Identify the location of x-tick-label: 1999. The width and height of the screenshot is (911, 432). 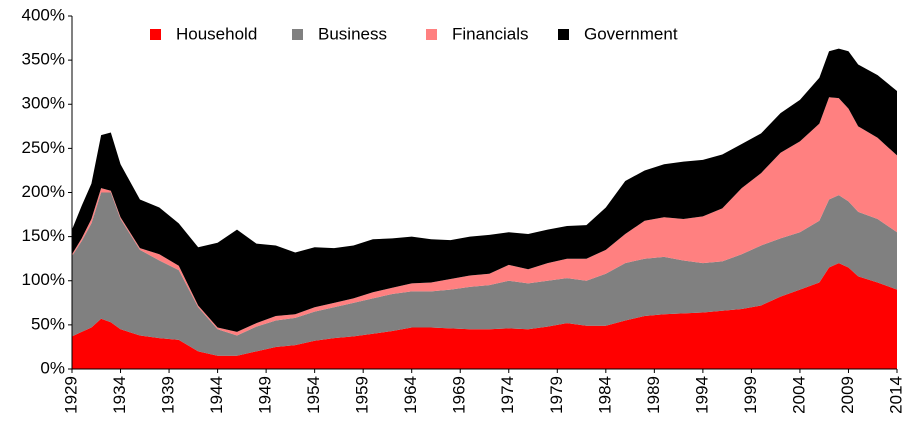
(750, 395).